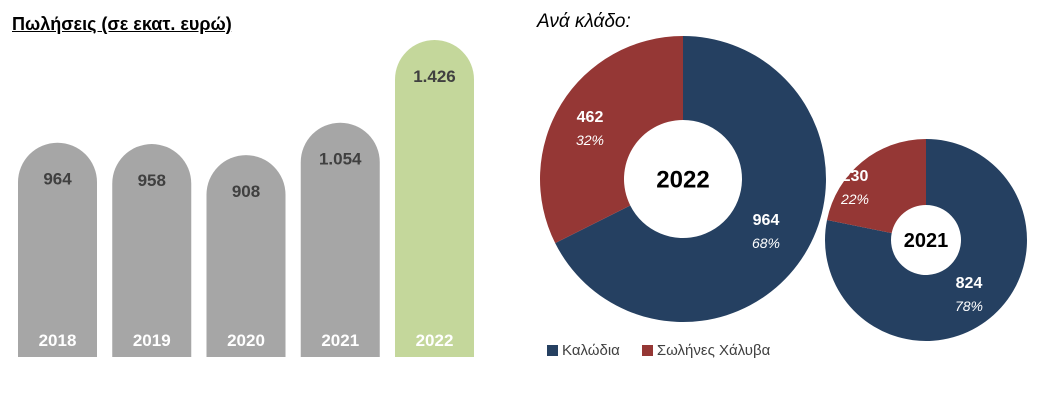 The height and width of the screenshot is (402, 1044). Describe the element at coordinates (969, 306) in the screenshot. I see `slice-percent-label-cables: 78%` at that location.